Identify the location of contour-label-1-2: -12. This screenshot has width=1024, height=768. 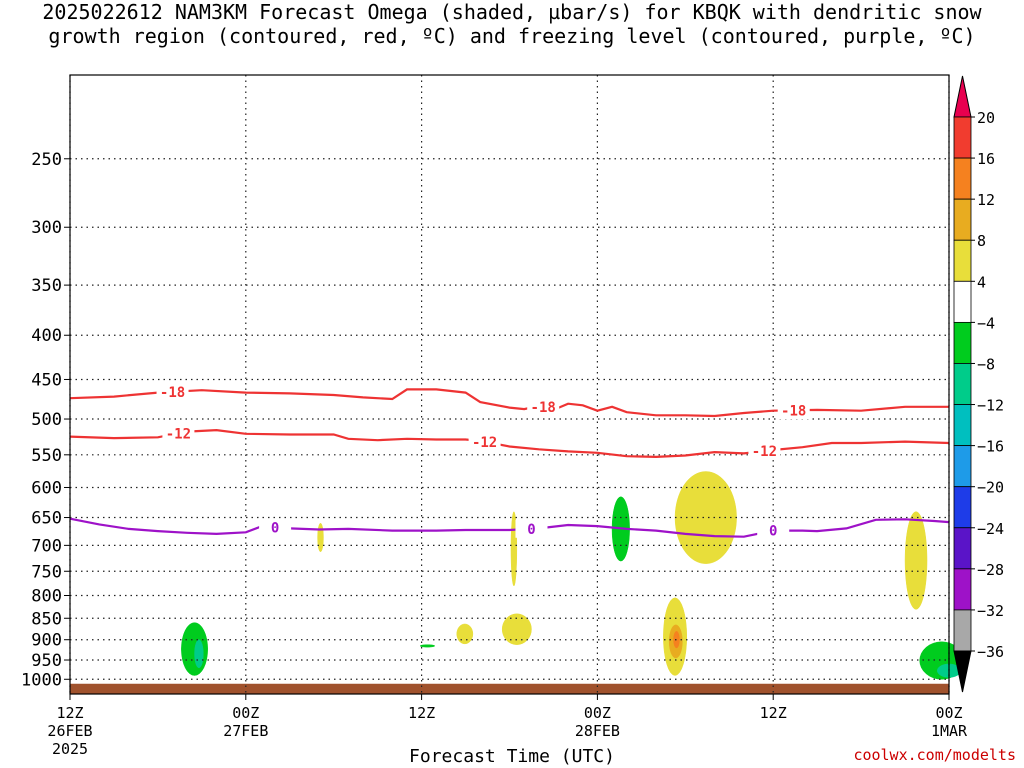
(764, 452).